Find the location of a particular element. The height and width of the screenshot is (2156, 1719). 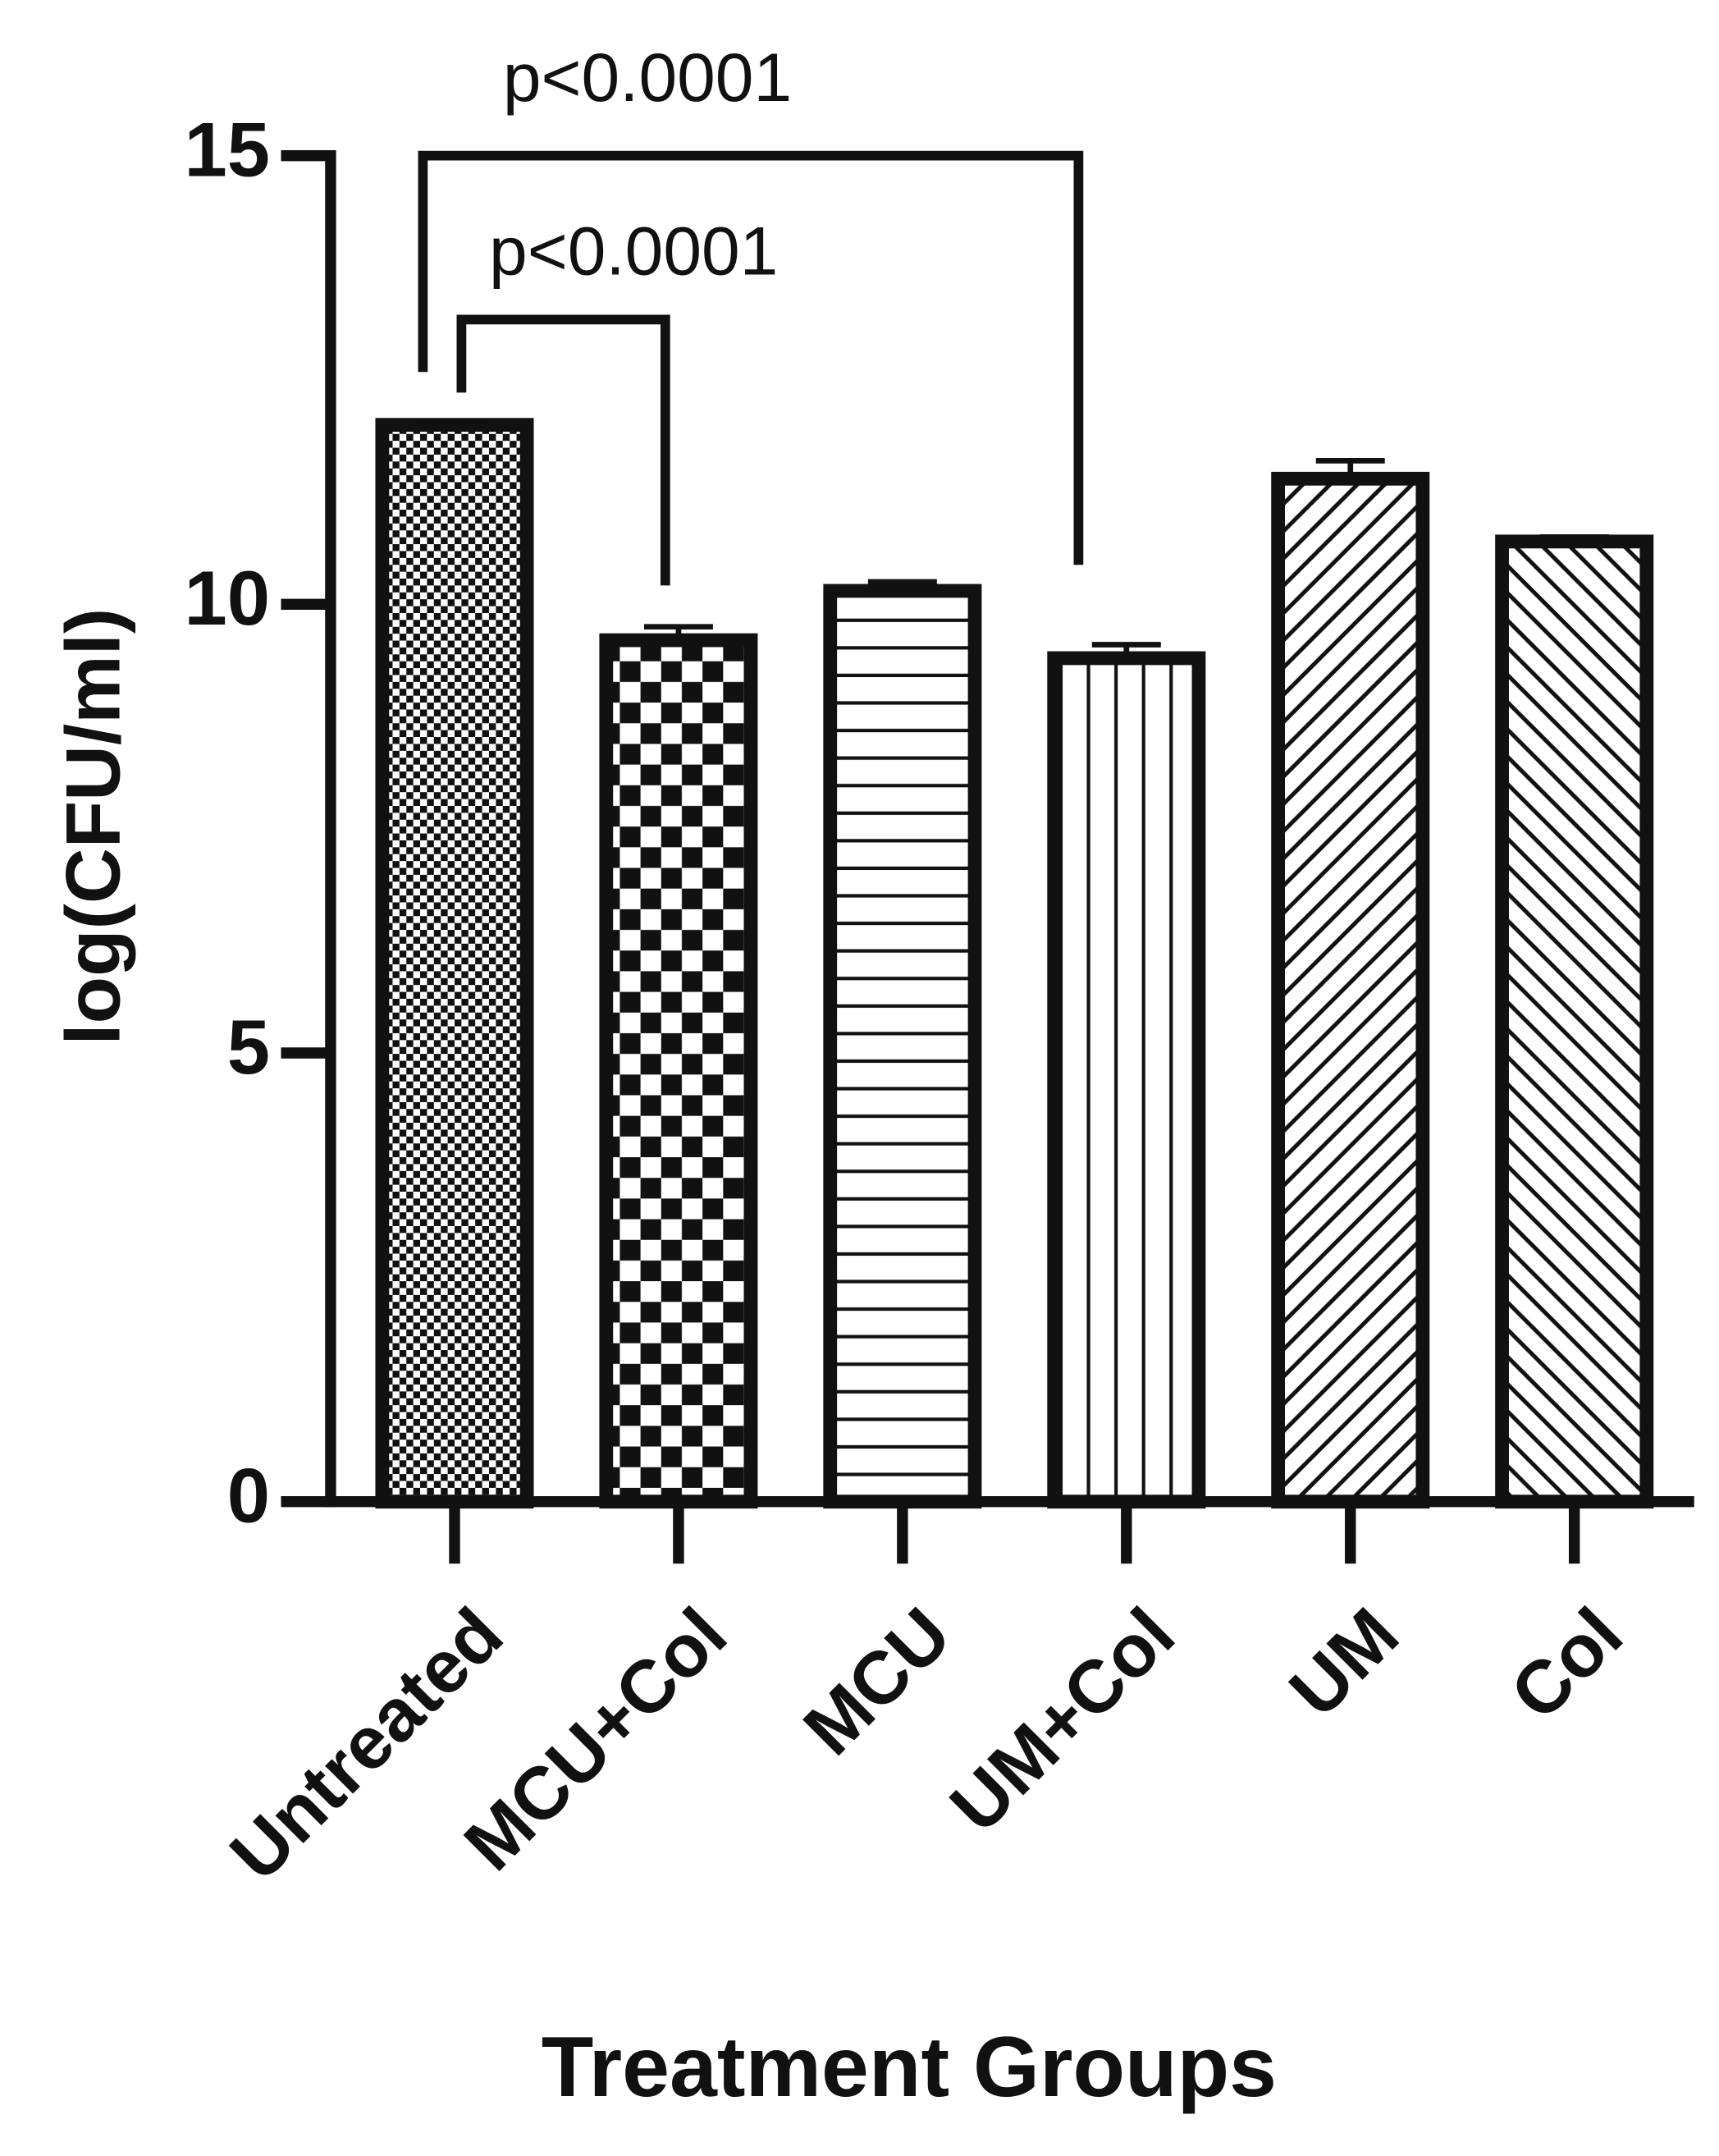

x-tick-label: Col is located at coordinates (1567, 1664).